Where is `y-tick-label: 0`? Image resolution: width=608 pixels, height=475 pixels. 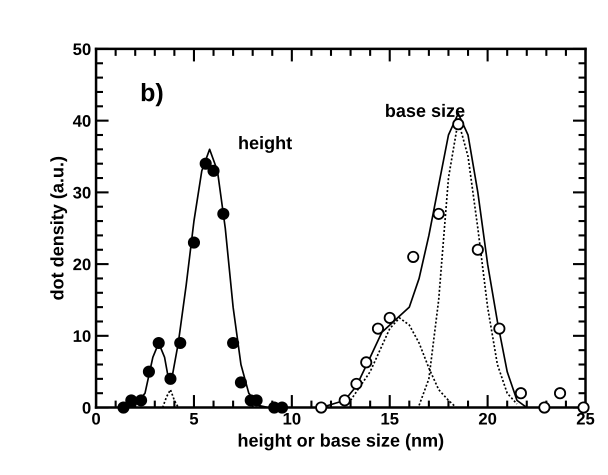
y-tick-label: 0 is located at coordinates (86, 408).